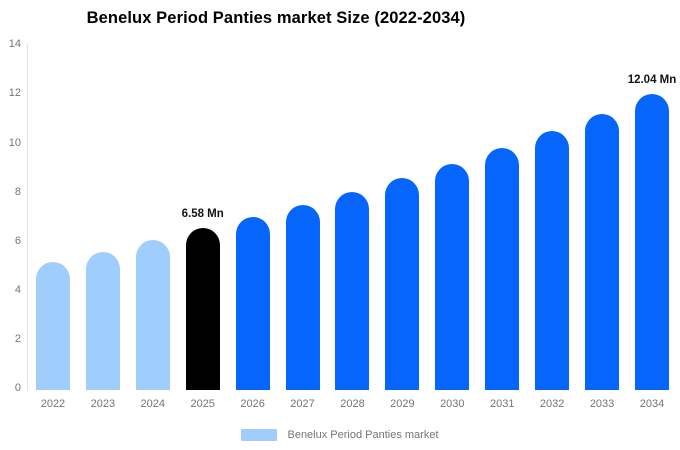  Describe the element at coordinates (17, 240) in the screenshot. I see `y-tick-6: 6` at that location.